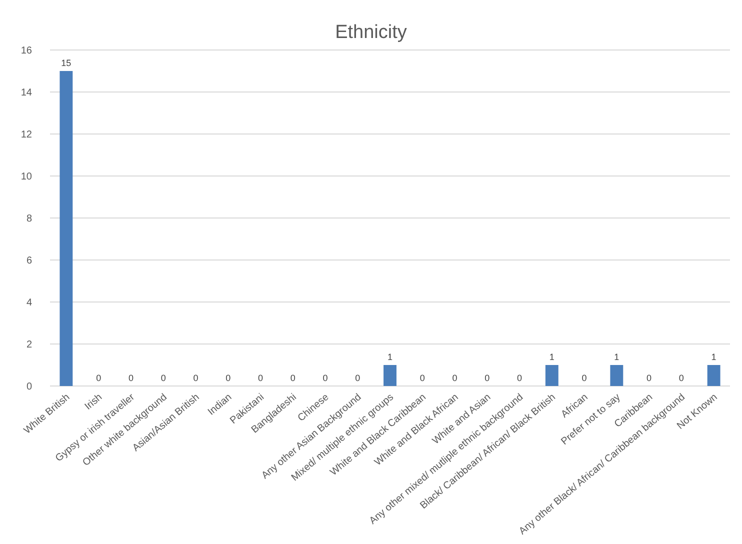 The width and height of the screenshot is (742, 544). I want to click on y-tick-label: 4, so click(29, 303).